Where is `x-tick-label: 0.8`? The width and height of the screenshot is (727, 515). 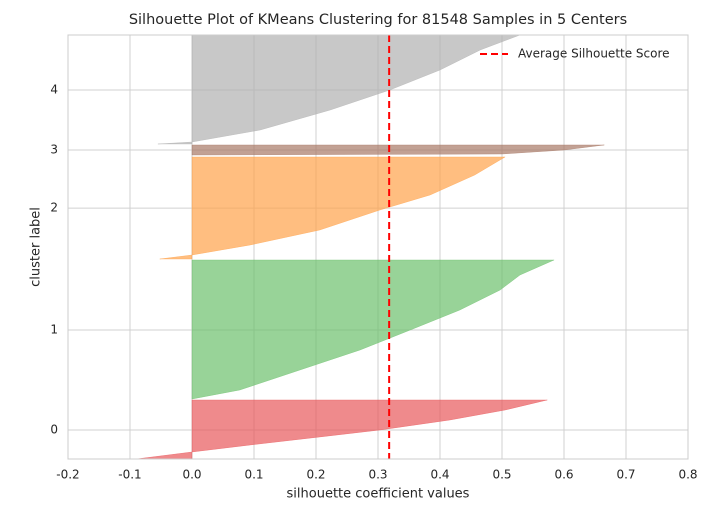
x-tick-label: 0.8 is located at coordinates (687, 475).